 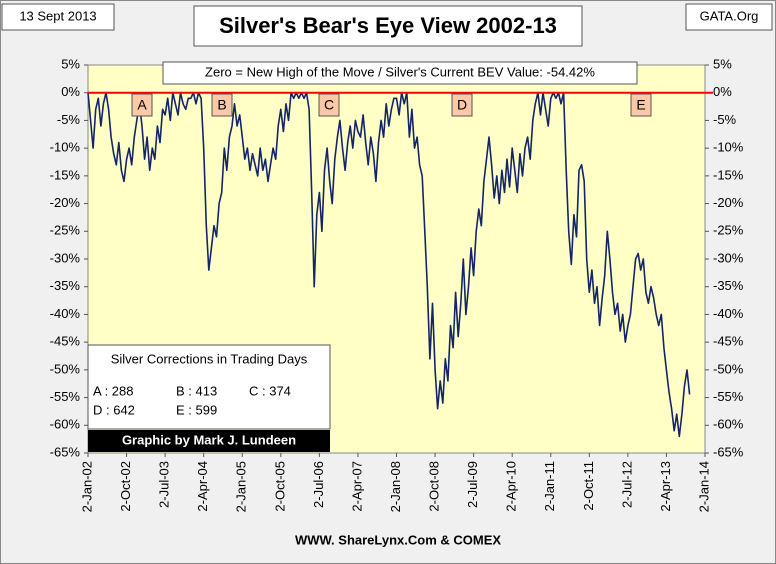 I want to click on x-tick-label: 2-Jan-11, so click(x=549, y=486).